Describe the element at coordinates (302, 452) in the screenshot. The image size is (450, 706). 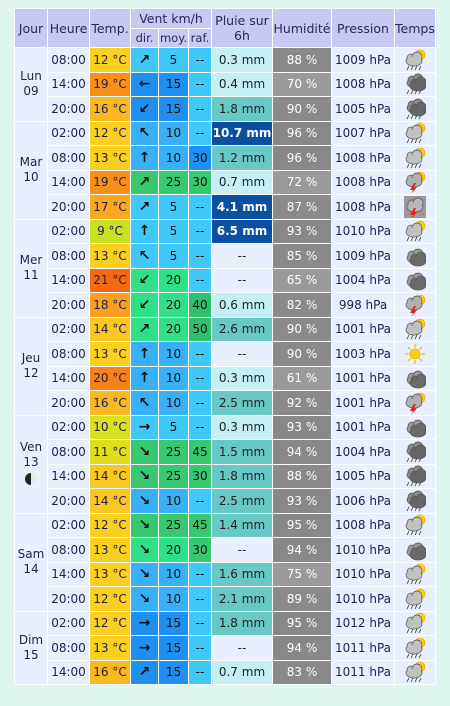
I see `humidity-cell: 94 %` at that location.